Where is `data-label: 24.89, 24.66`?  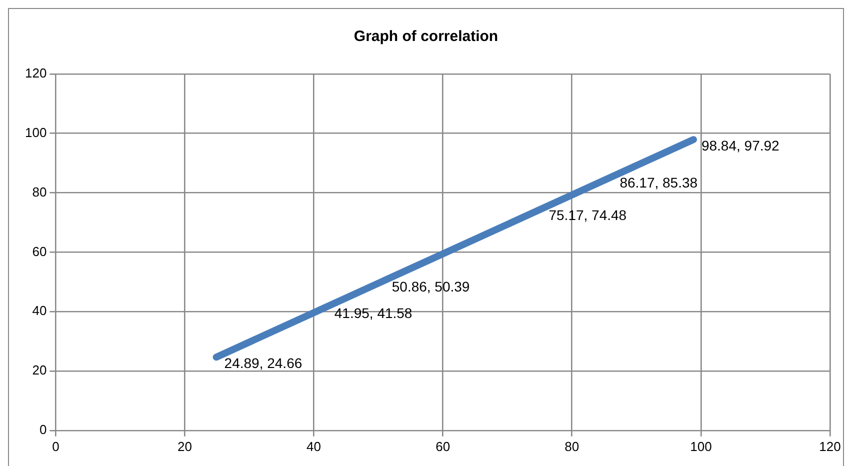 data-label: 24.89, 24.66 is located at coordinates (263, 363).